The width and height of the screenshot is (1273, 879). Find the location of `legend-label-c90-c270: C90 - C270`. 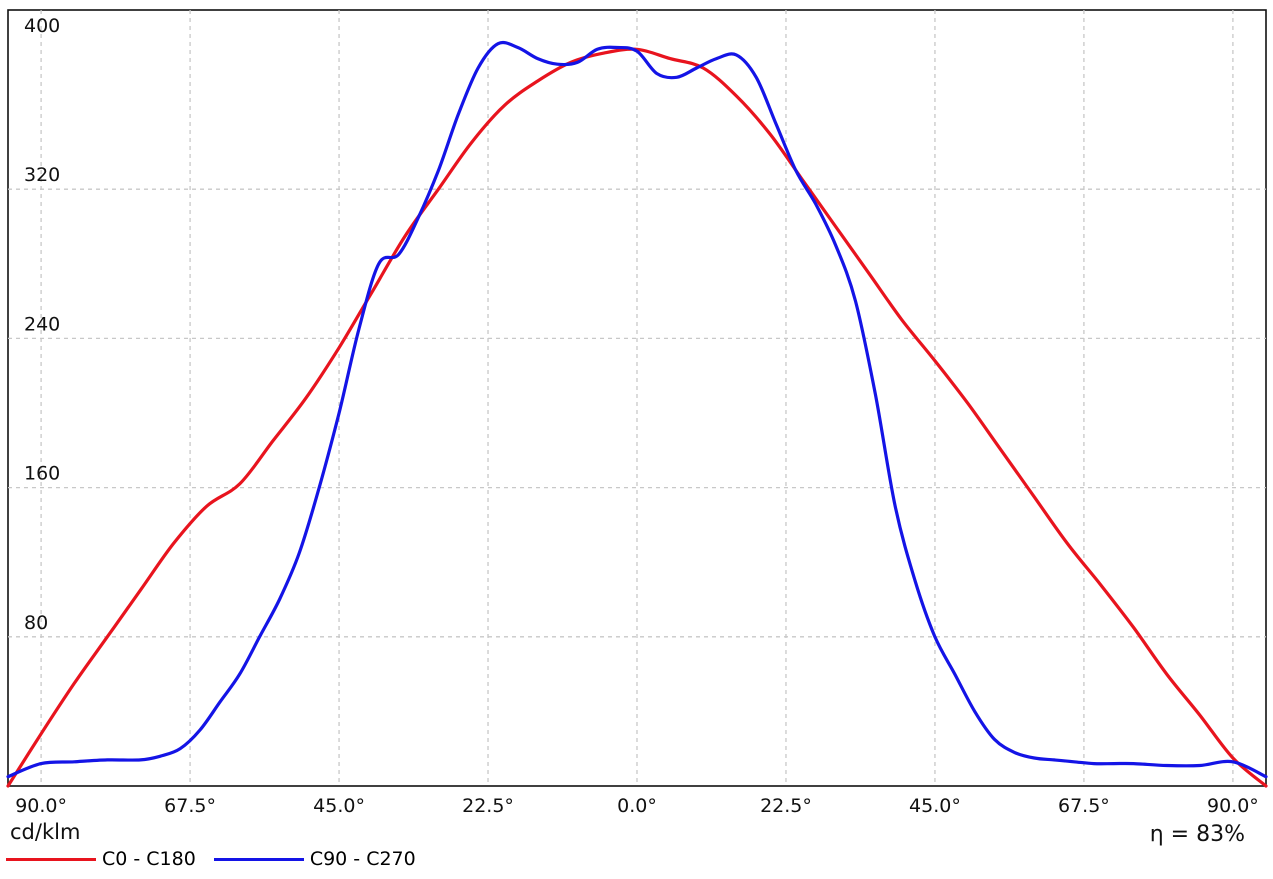

legend-label-c90-c270: C90 - C270 is located at coordinates (362, 859).